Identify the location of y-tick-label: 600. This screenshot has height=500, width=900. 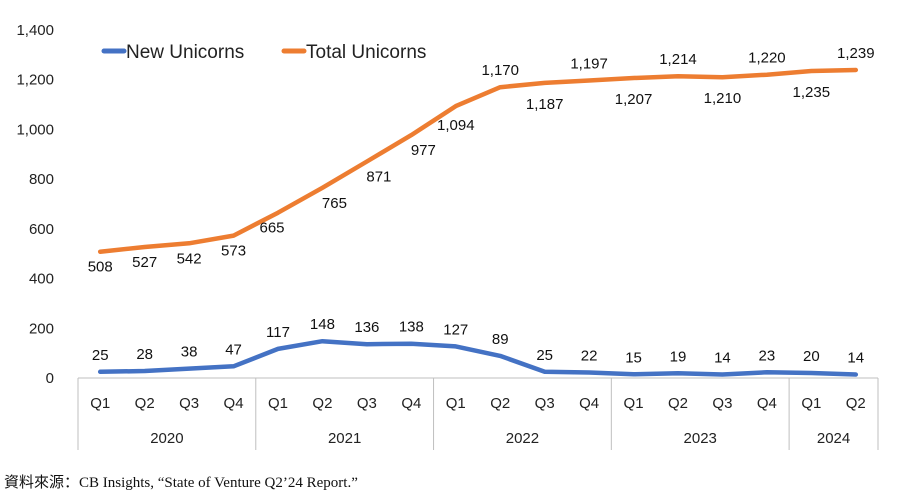
(41, 229).